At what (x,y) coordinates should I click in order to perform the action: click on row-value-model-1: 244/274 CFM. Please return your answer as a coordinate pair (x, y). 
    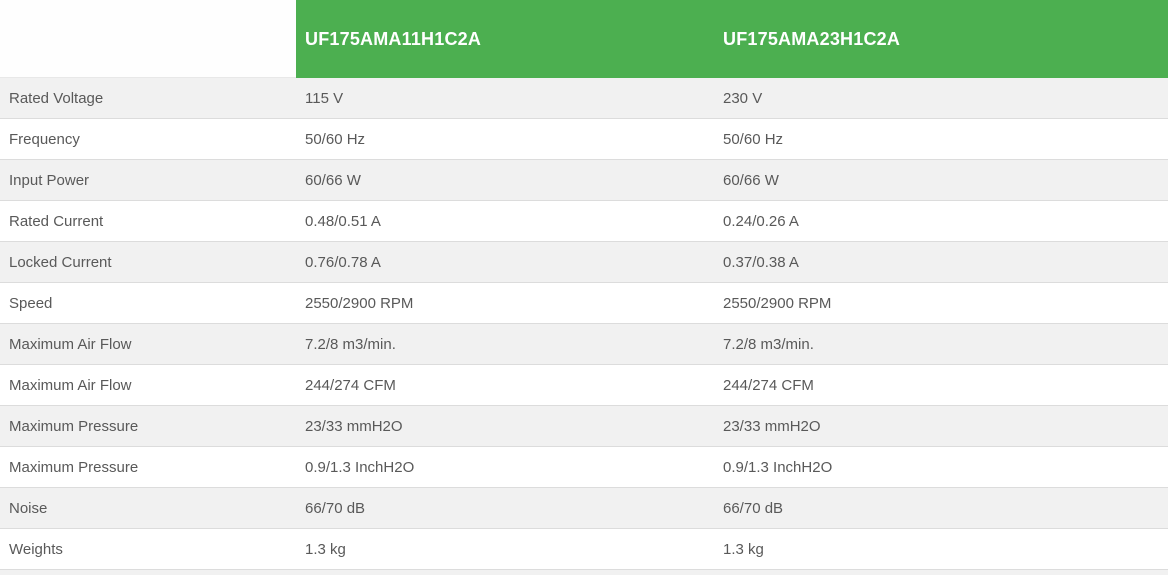
    Looking at the image, I should click on (350, 385).